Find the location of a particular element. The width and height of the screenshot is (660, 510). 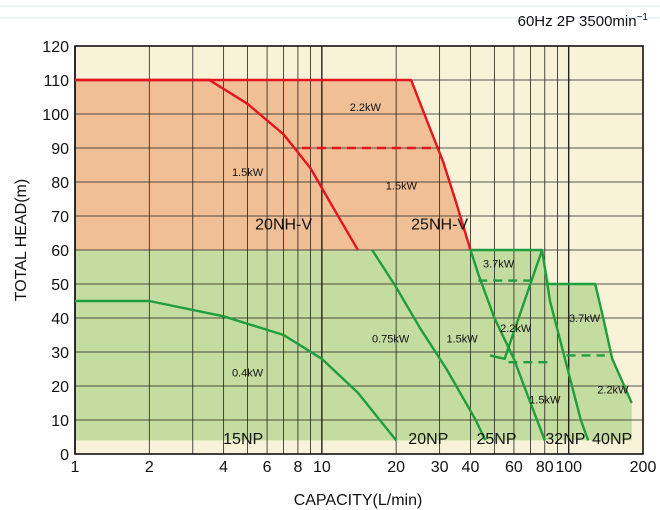

y-tick-label: 40 is located at coordinates (60, 319).